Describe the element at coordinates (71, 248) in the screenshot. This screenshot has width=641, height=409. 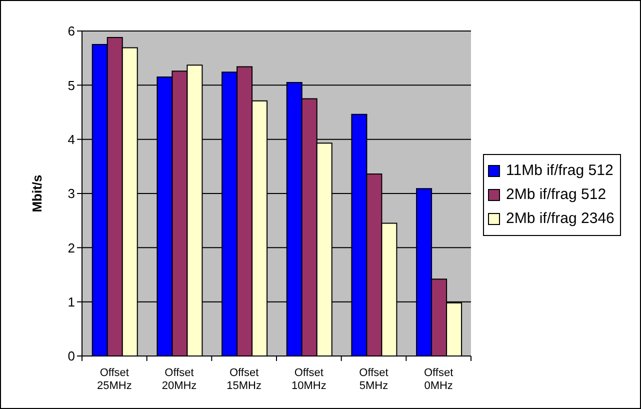
I see `y-tick-label: 2` at that location.